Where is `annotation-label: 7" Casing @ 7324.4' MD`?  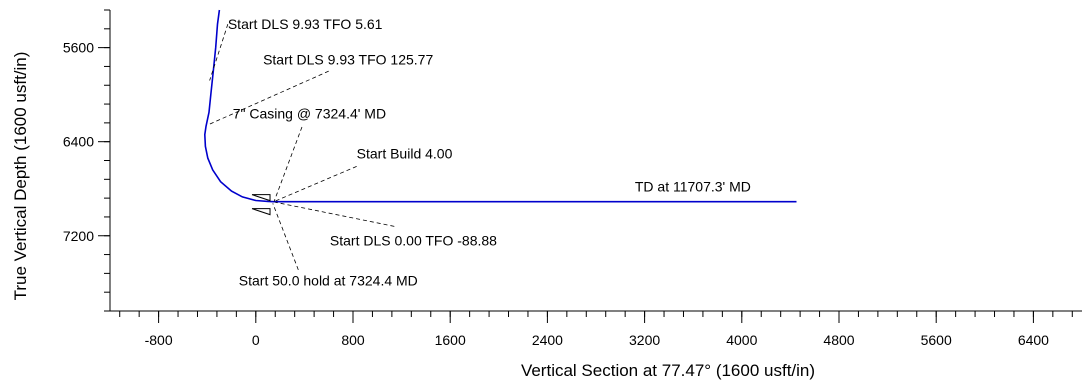
annotation-label: 7" Casing @ 7324.4' MD is located at coordinates (309, 113).